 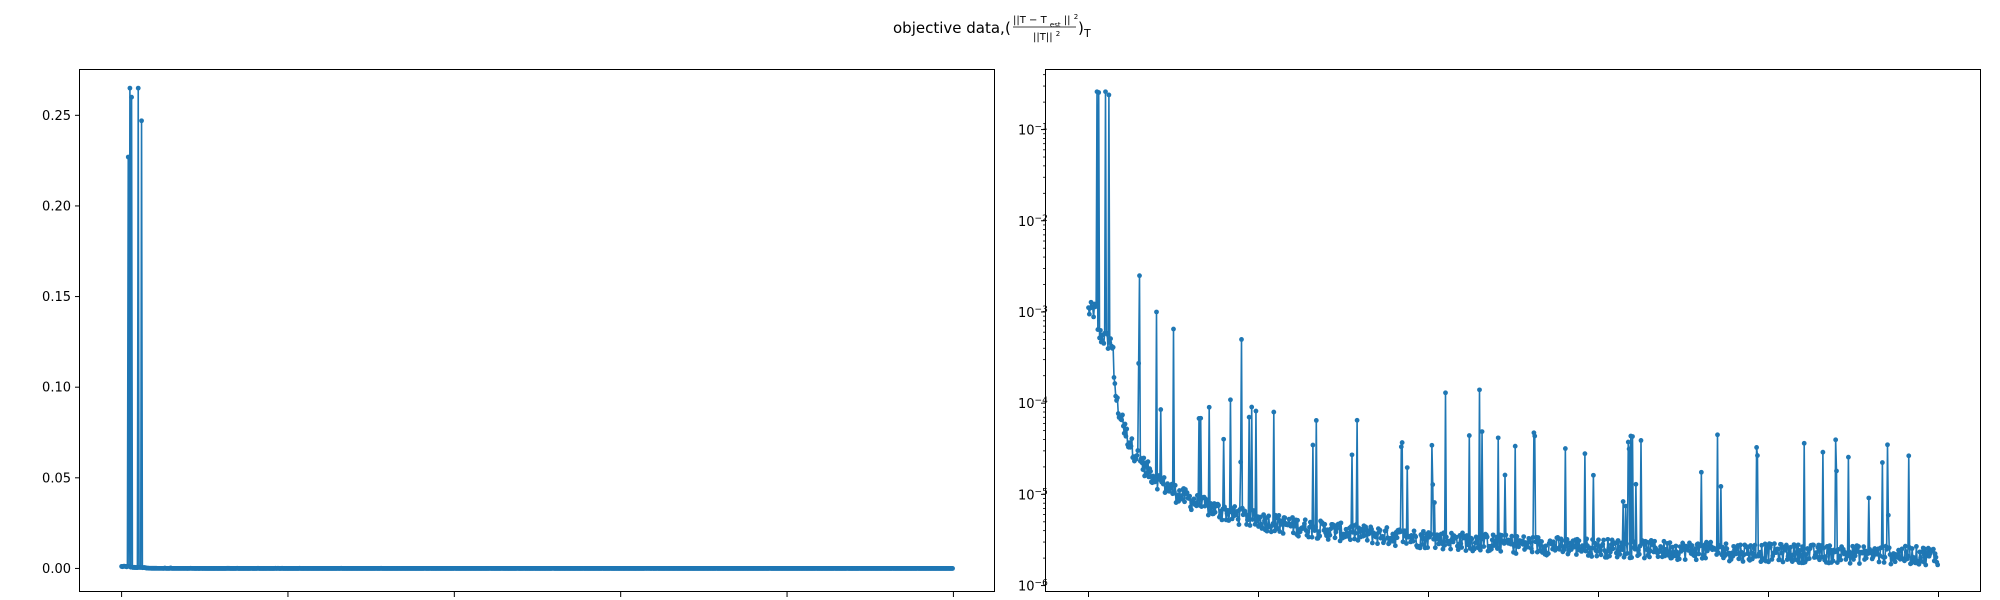 What do you see at coordinates (1033, 222) in the screenshot?
I see `y-tick-label: 10⁻²` at bounding box center [1033, 222].